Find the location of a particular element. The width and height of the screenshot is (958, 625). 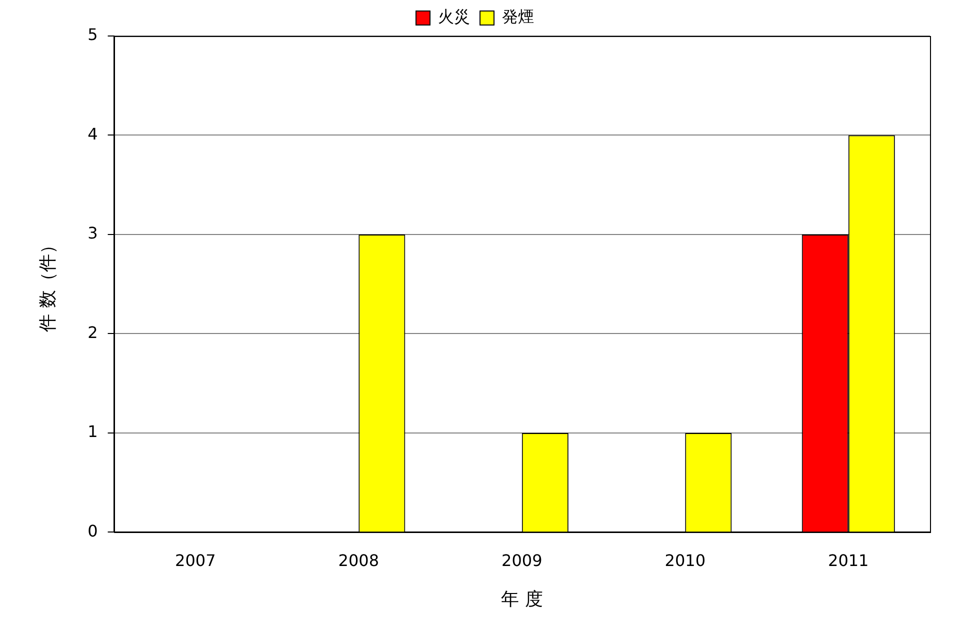

legend-label: 火災 is located at coordinates (454, 16).